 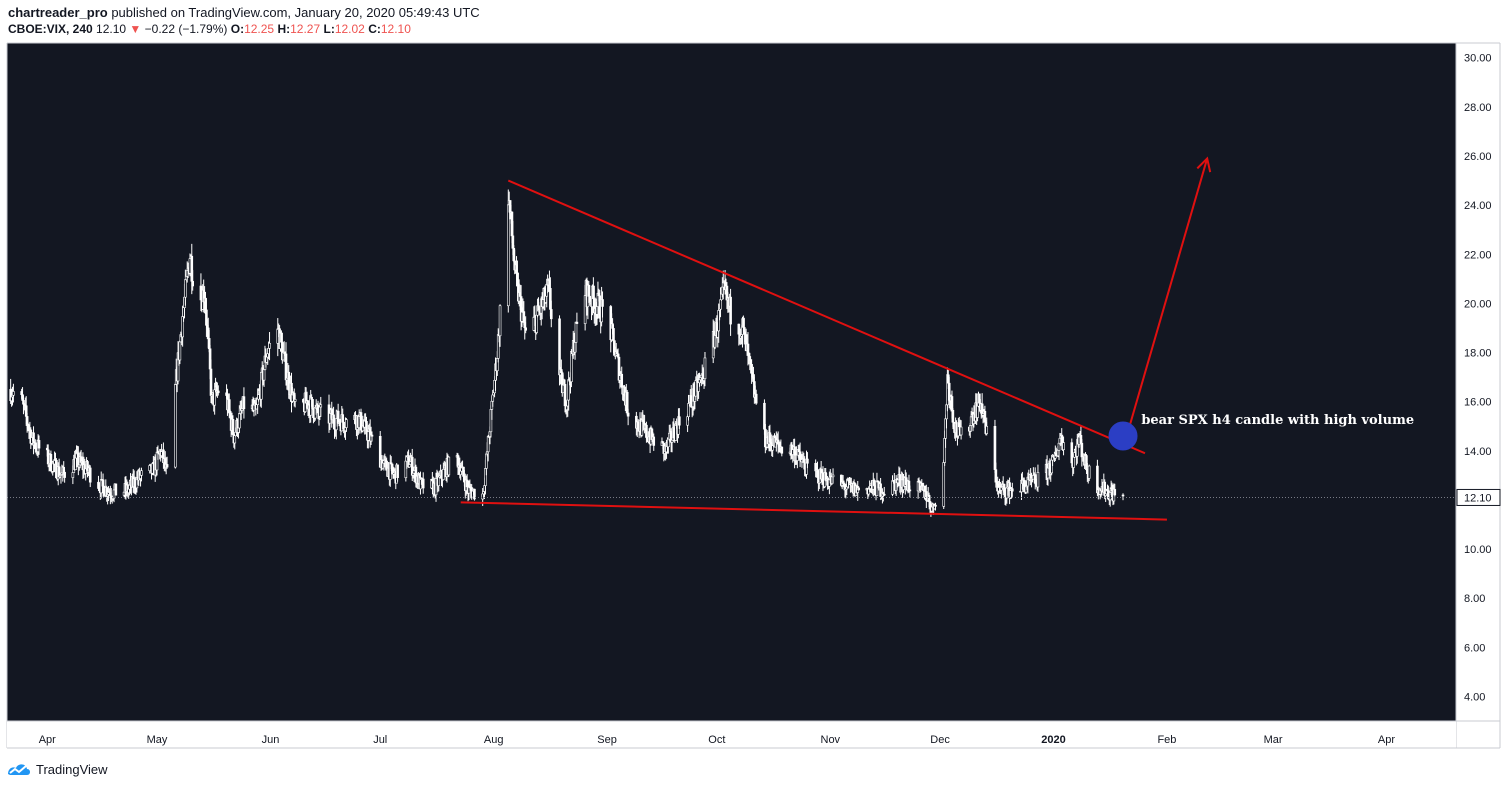 I want to click on time-axis-labels: Apr May Jun Jul Aug Sep Oct Nov Dec 2020 Feb Mar Apr, so click(x=717, y=740).